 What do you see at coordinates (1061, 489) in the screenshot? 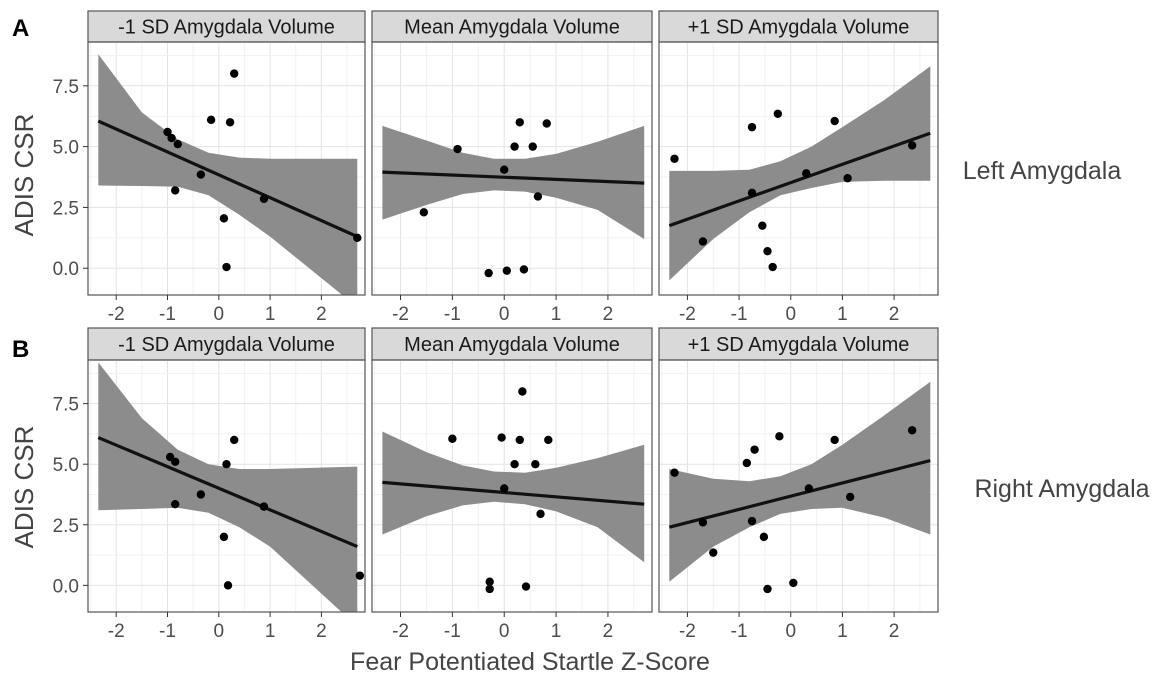
I see `row-side-label: Right Amygdala` at bounding box center [1061, 489].